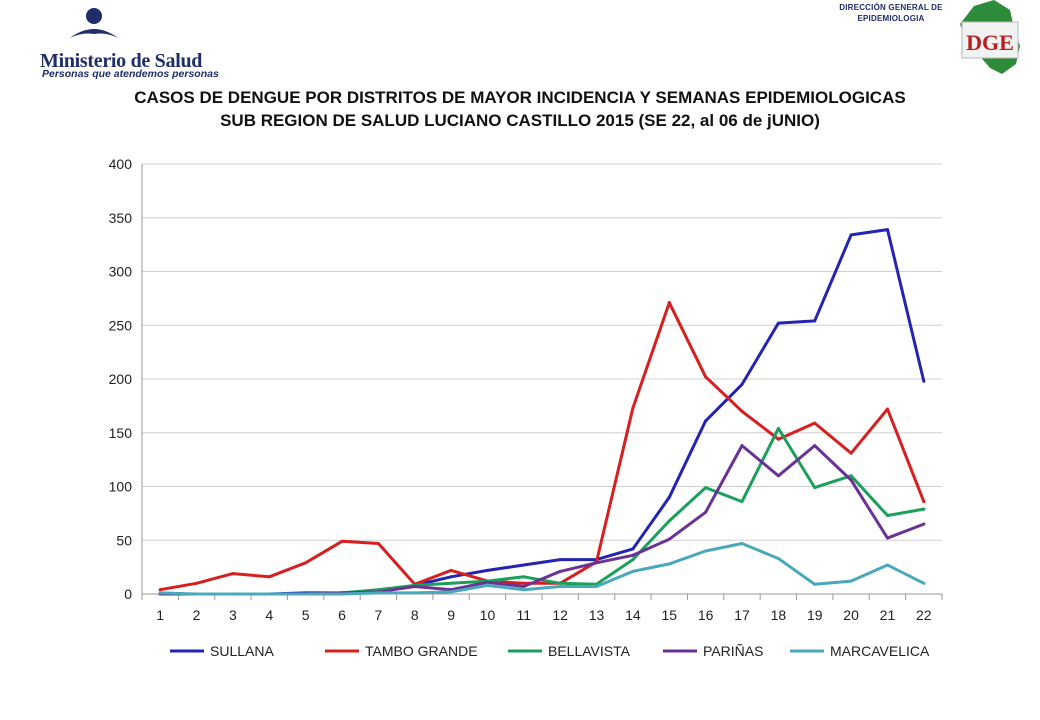 The width and height of the screenshot is (1040, 720). Describe the element at coordinates (121, 325) in the screenshot. I see `y-tick-label: 250` at that location.